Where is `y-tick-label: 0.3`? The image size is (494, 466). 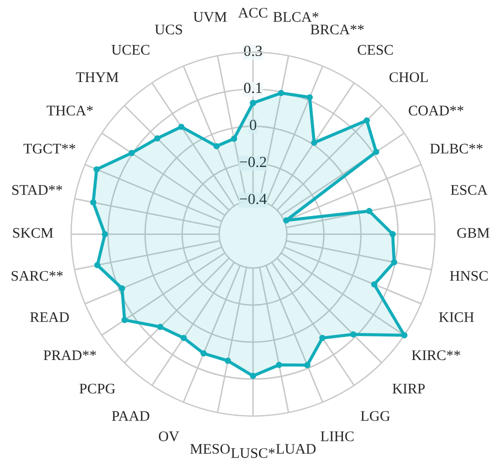
y-tick-label: 0.3 is located at coordinates (253, 51).